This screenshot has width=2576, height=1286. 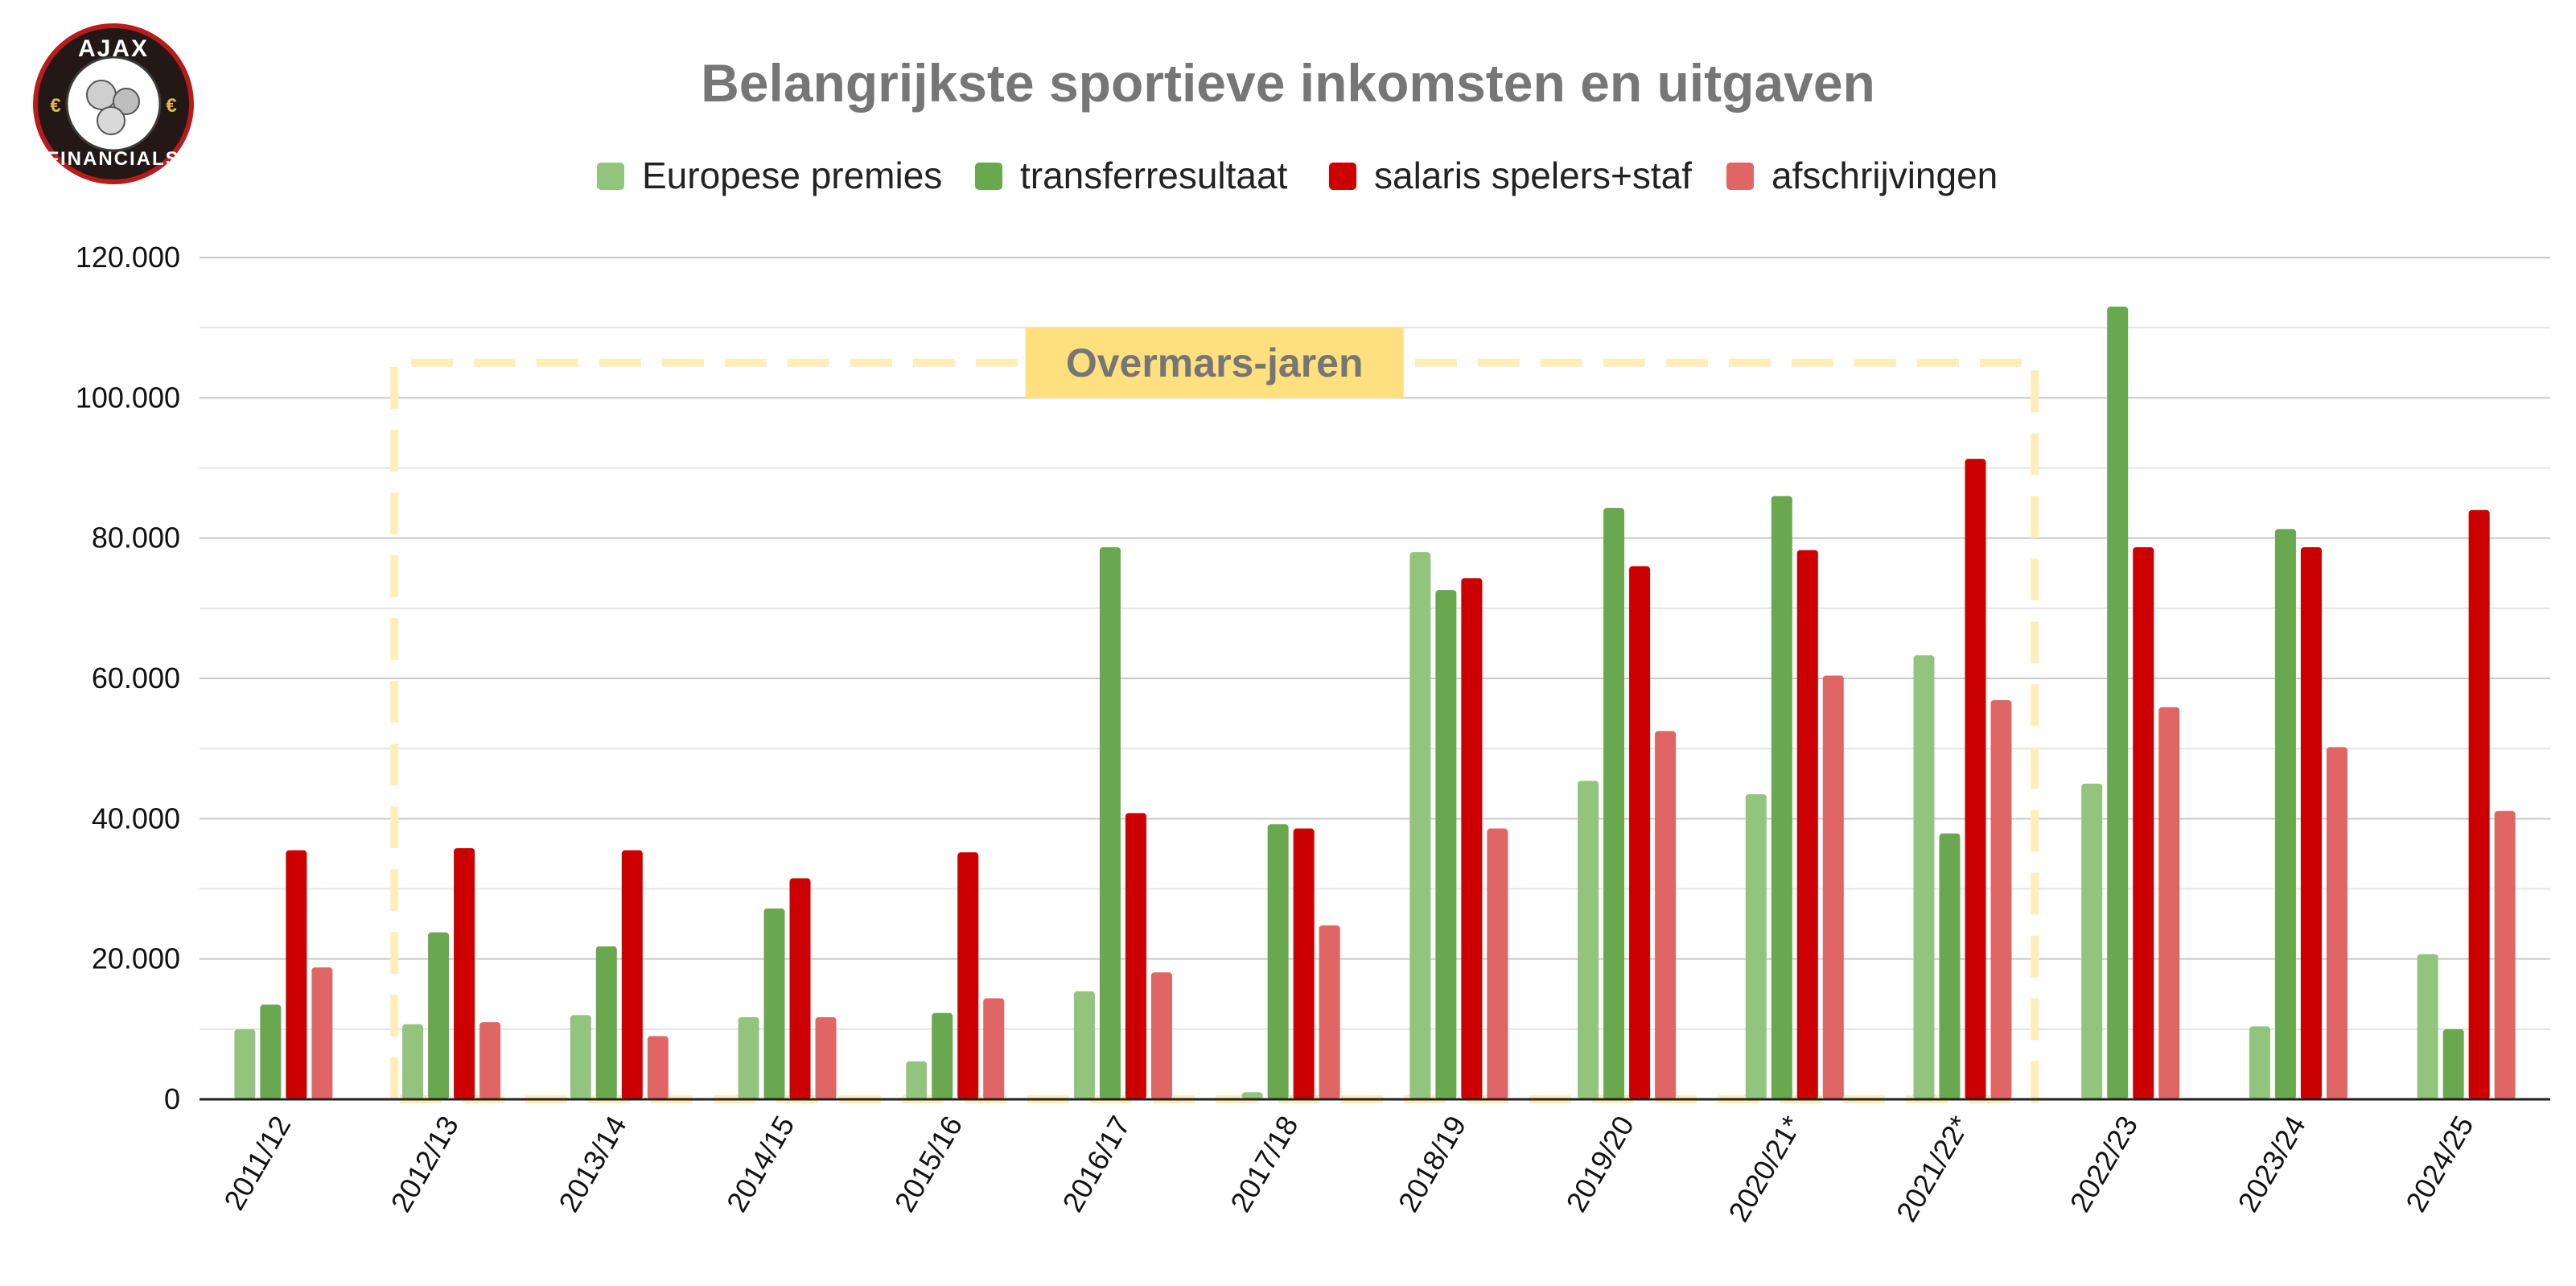 I want to click on y-tick-label: 100.000, so click(x=128, y=397).